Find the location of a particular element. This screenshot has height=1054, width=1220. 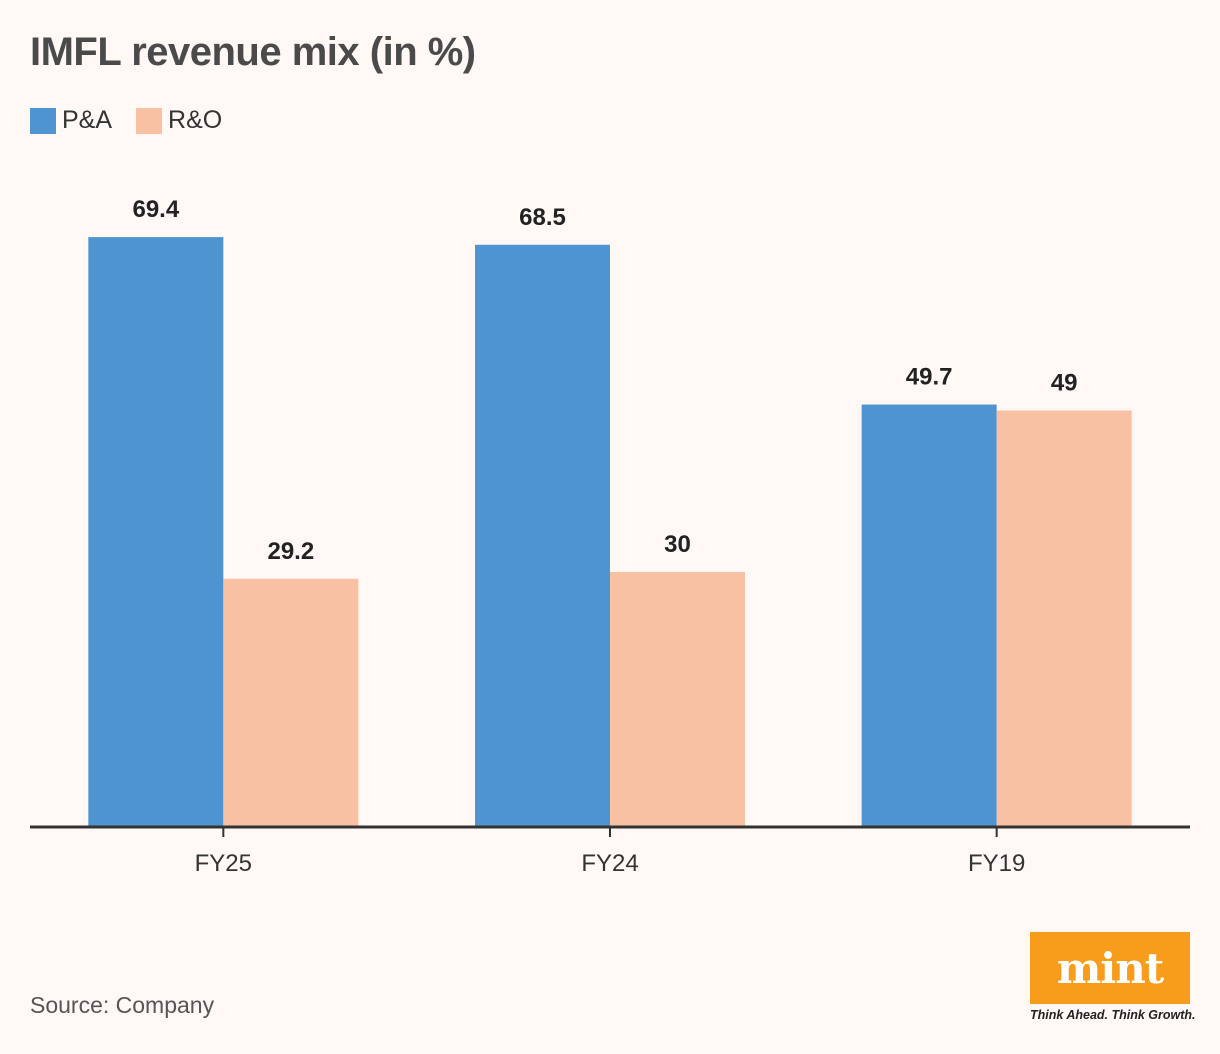

legend-label-pa: P&A is located at coordinates (87, 120).